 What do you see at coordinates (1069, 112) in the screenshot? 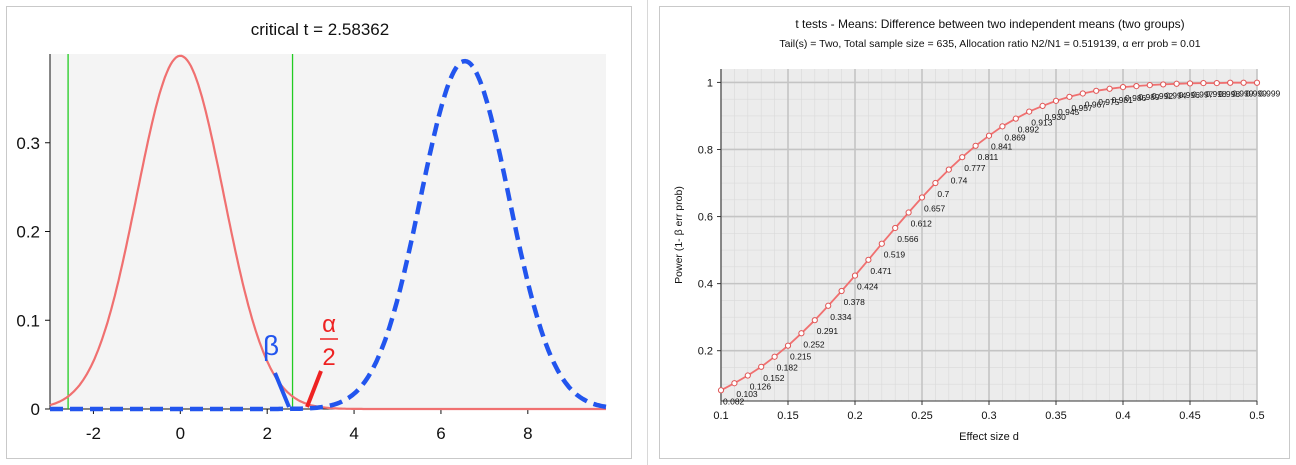
I see `data-label: 0.945` at bounding box center [1069, 112].